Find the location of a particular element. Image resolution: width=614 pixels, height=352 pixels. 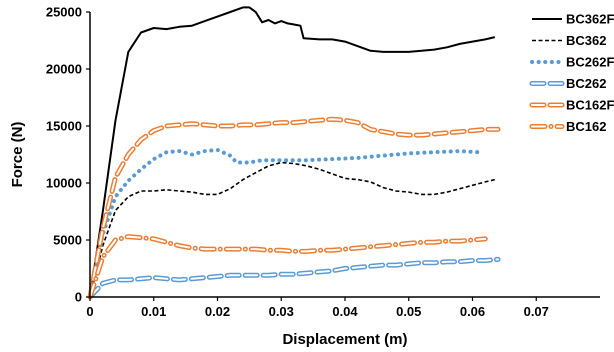

x-tick-label: 0 is located at coordinates (89, 311).